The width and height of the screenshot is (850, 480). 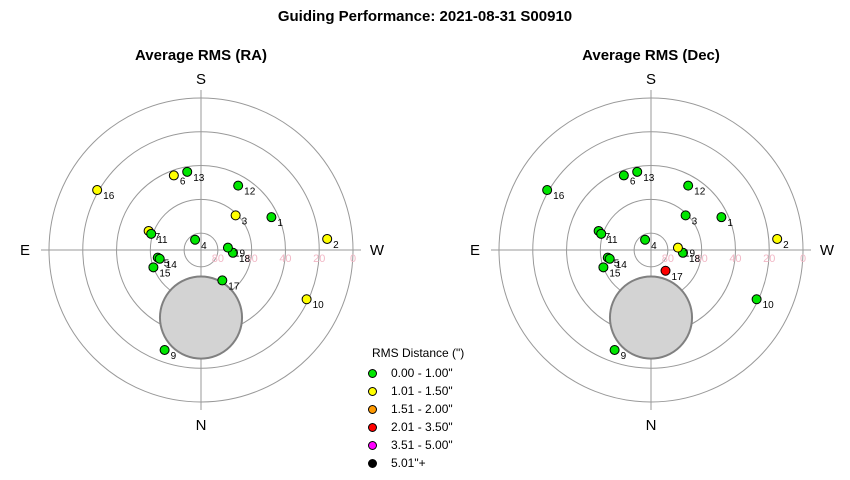 I want to click on legend-label: 1.01 - 1.50", so click(x=422, y=391).